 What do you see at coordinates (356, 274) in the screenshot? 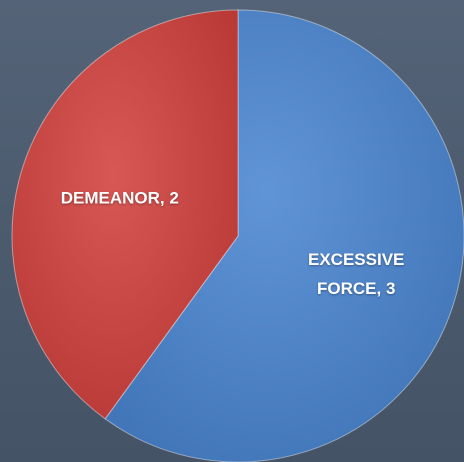
I see `data-label: EXCESSIVE FORCE, 3` at bounding box center [356, 274].